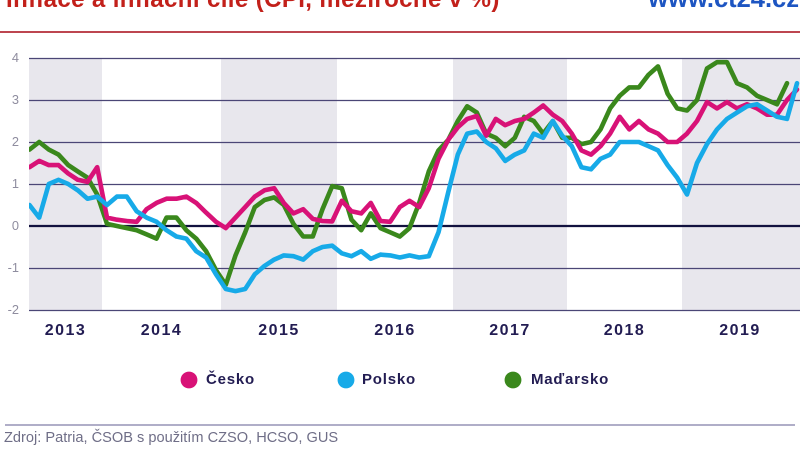  Describe the element at coordinates (395, 330) in the screenshot. I see `svg-text: 2016` at that location.